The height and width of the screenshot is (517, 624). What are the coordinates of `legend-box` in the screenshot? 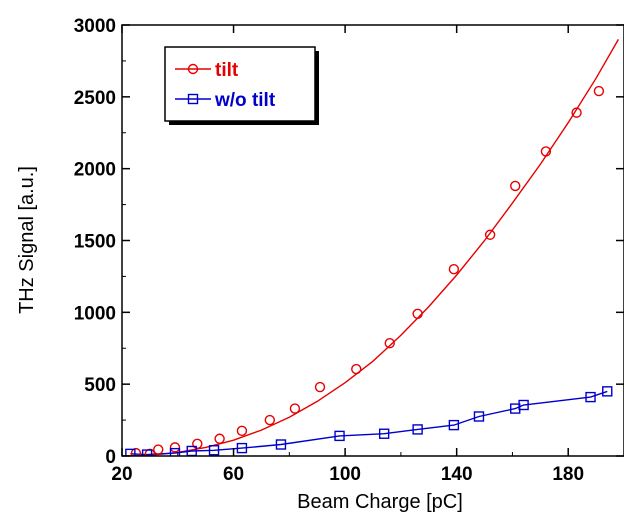 It's located at (240, 84).